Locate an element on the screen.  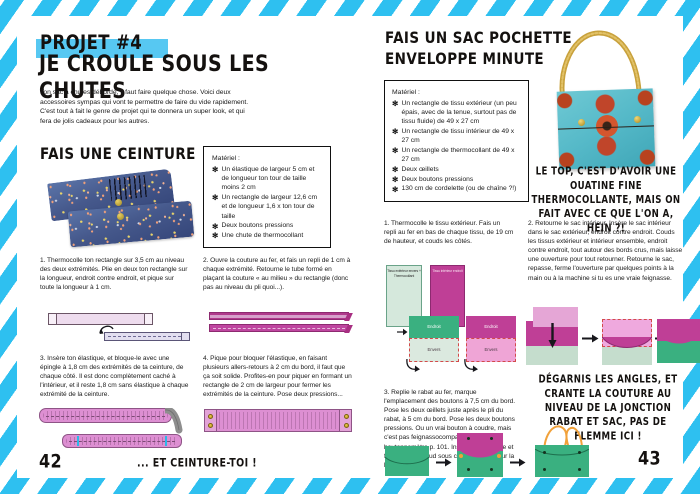
project-label-container: PROJET #4 is located at coordinates (102, 44).